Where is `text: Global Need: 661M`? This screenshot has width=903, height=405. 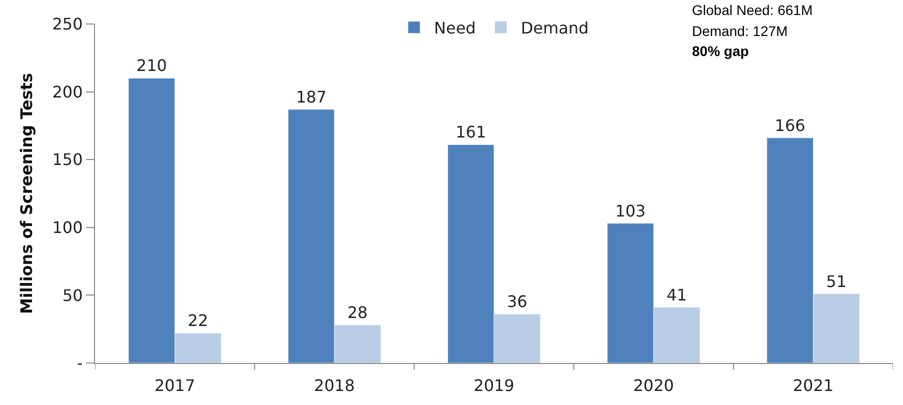 text: Global Need: 661M is located at coordinates (752, 10).